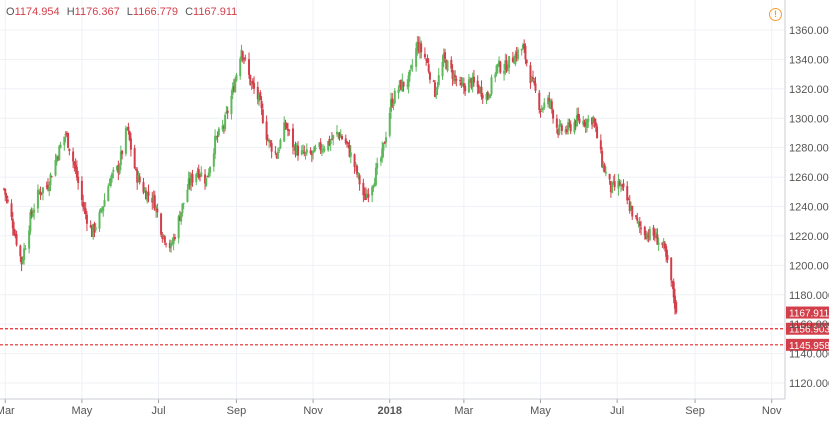  I want to click on close-label: C, so click(189, 12).